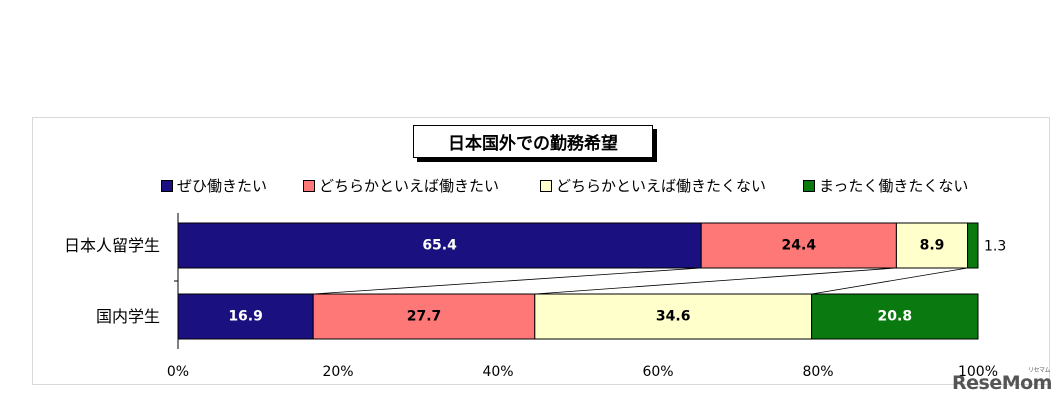  What do you see at coordinates (409, 186) in the screenshot?
I see `legend-label-2: どちらかといえば働きたい` at bounding box center [409, 186].